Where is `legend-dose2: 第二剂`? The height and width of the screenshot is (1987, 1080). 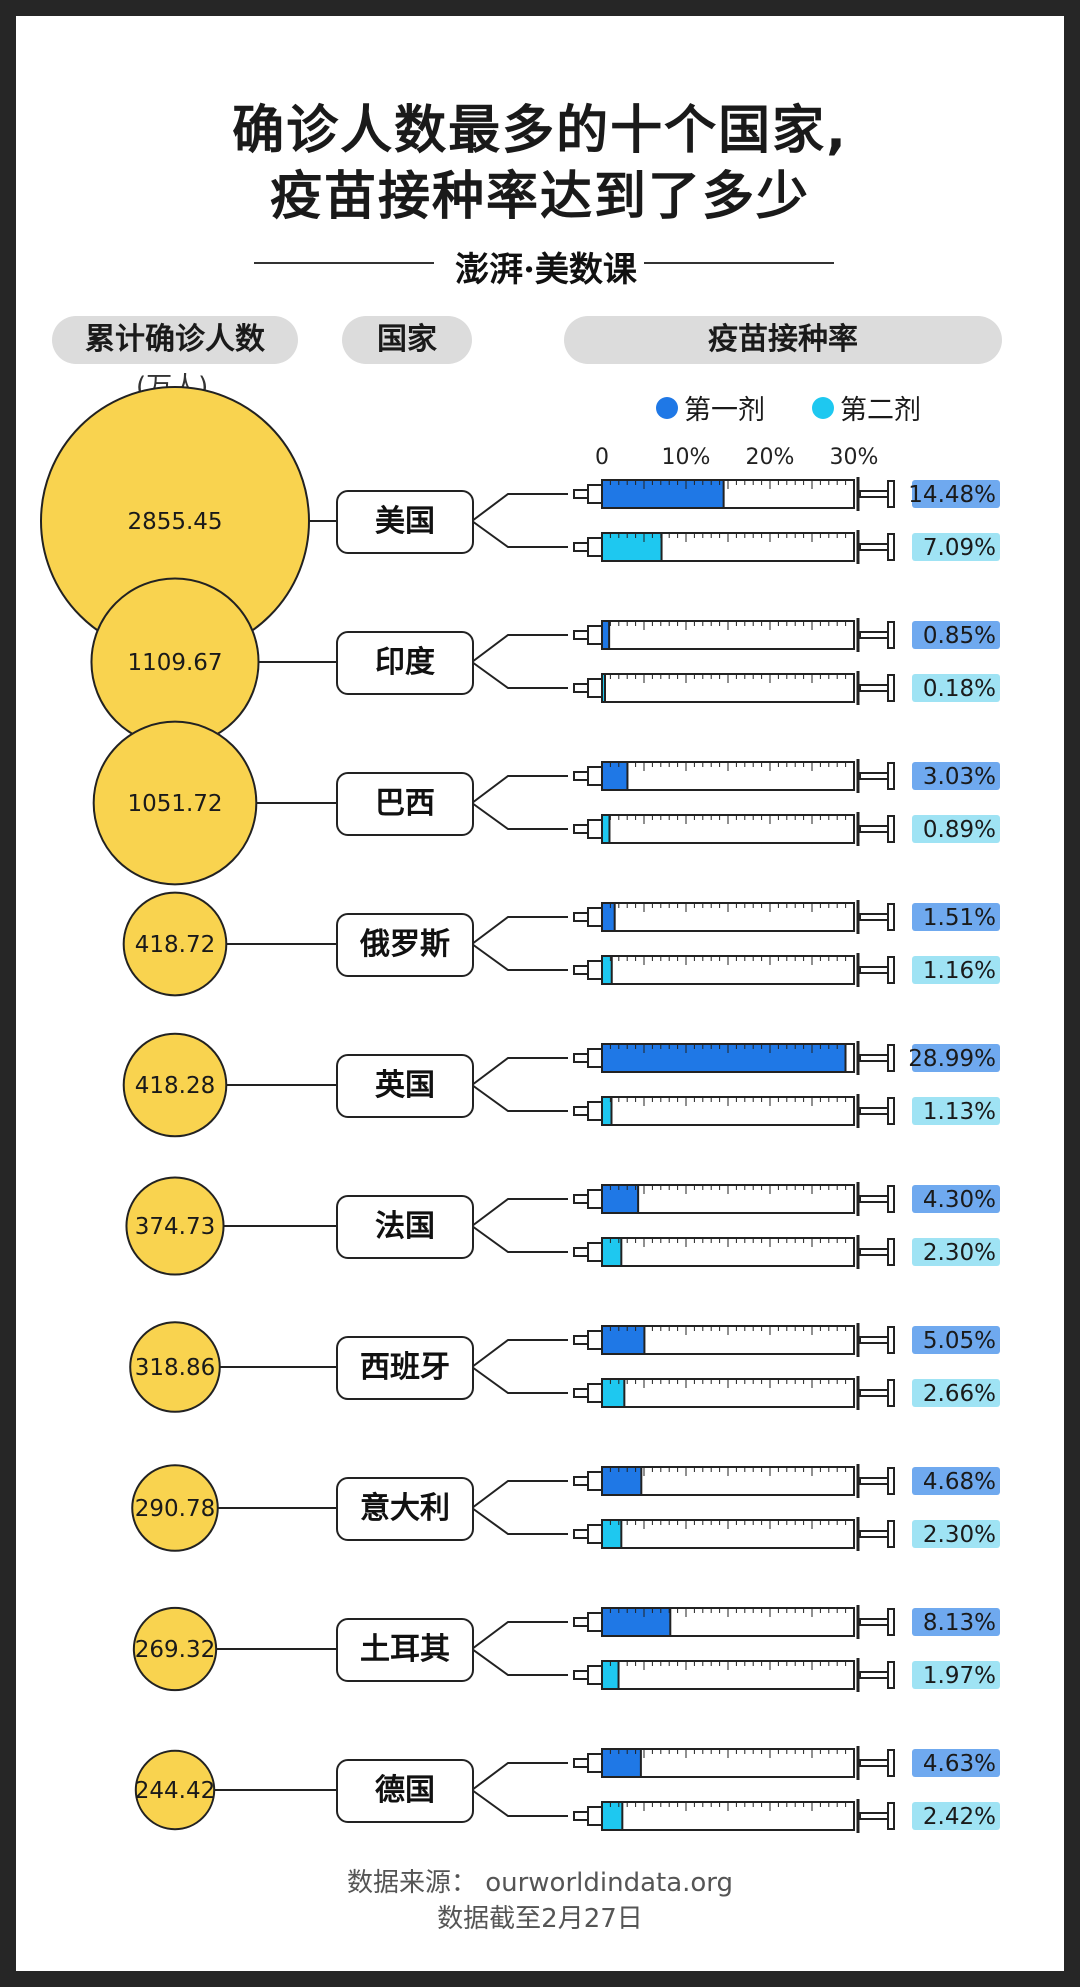
legend-dose2: 第二剂 is located at coordinates (866, 407).